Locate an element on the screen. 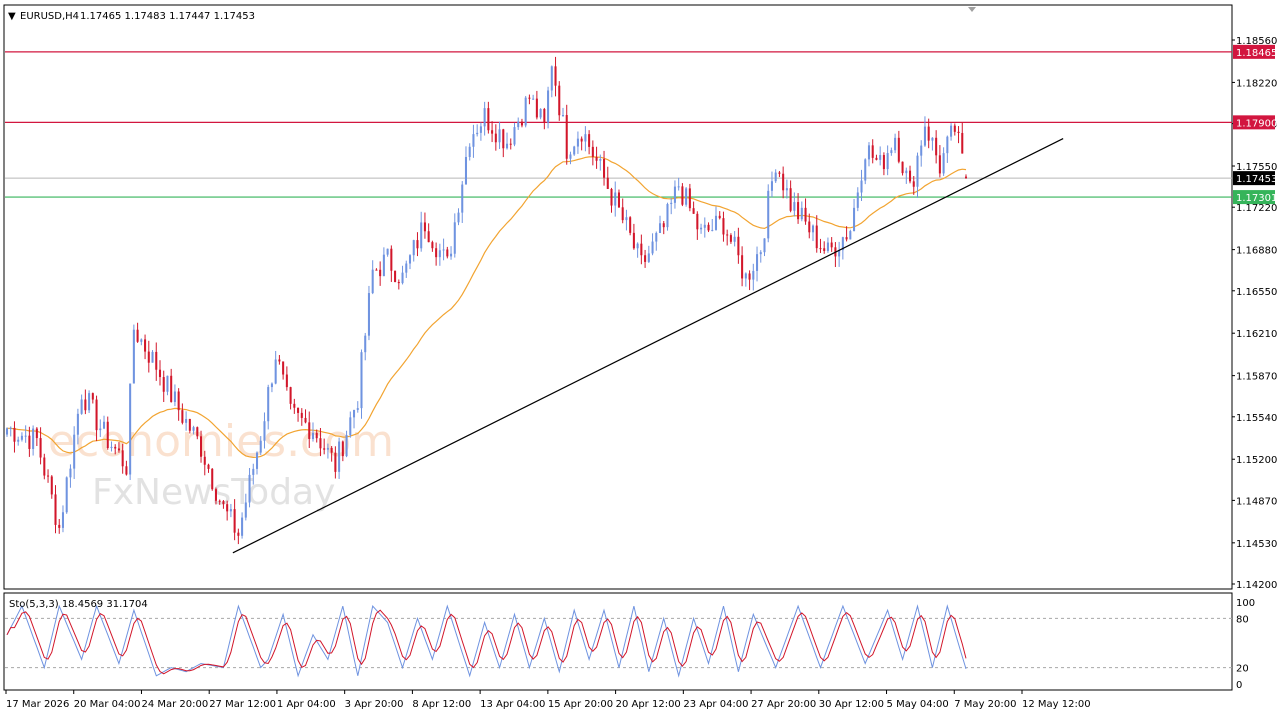 The height and width of the screenshot is (720, 1280). x-axis-label: 5 May 04:00 is located at coordinates (918, 704).